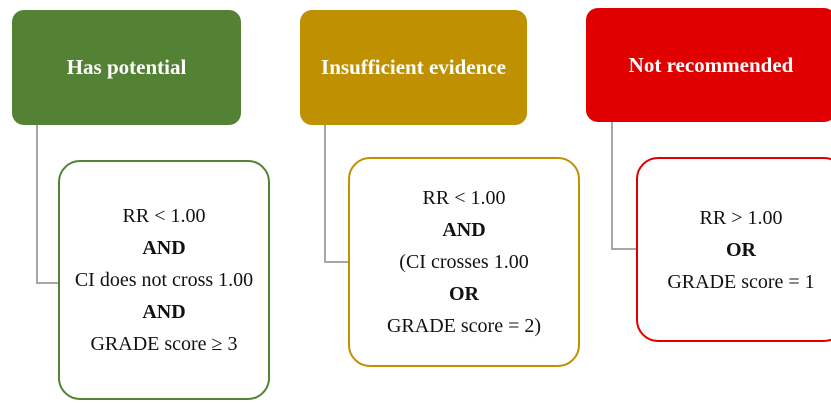 The height and width of the screenshot is (403, 831). I want to click on criterion: (CI crosses 1.00, so click(464, 262).